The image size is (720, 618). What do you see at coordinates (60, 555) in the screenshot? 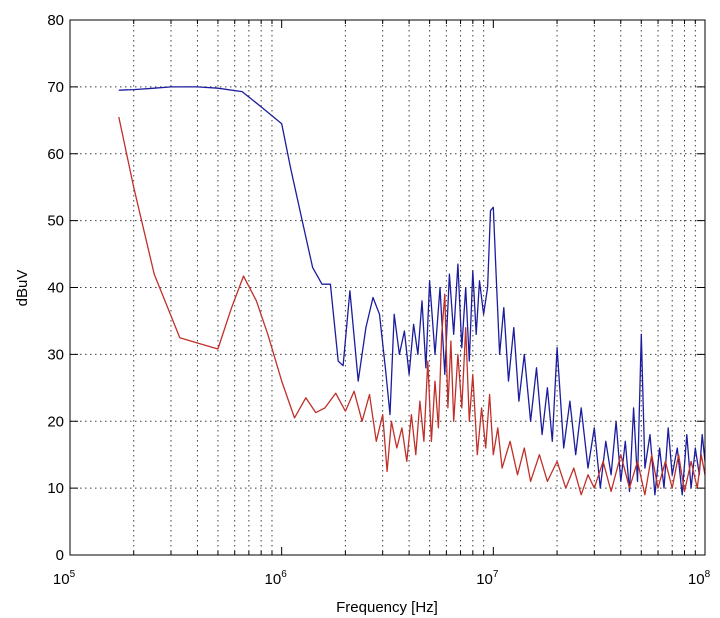
I see `y-tick-label: 0` at bounding box center [60, 555].